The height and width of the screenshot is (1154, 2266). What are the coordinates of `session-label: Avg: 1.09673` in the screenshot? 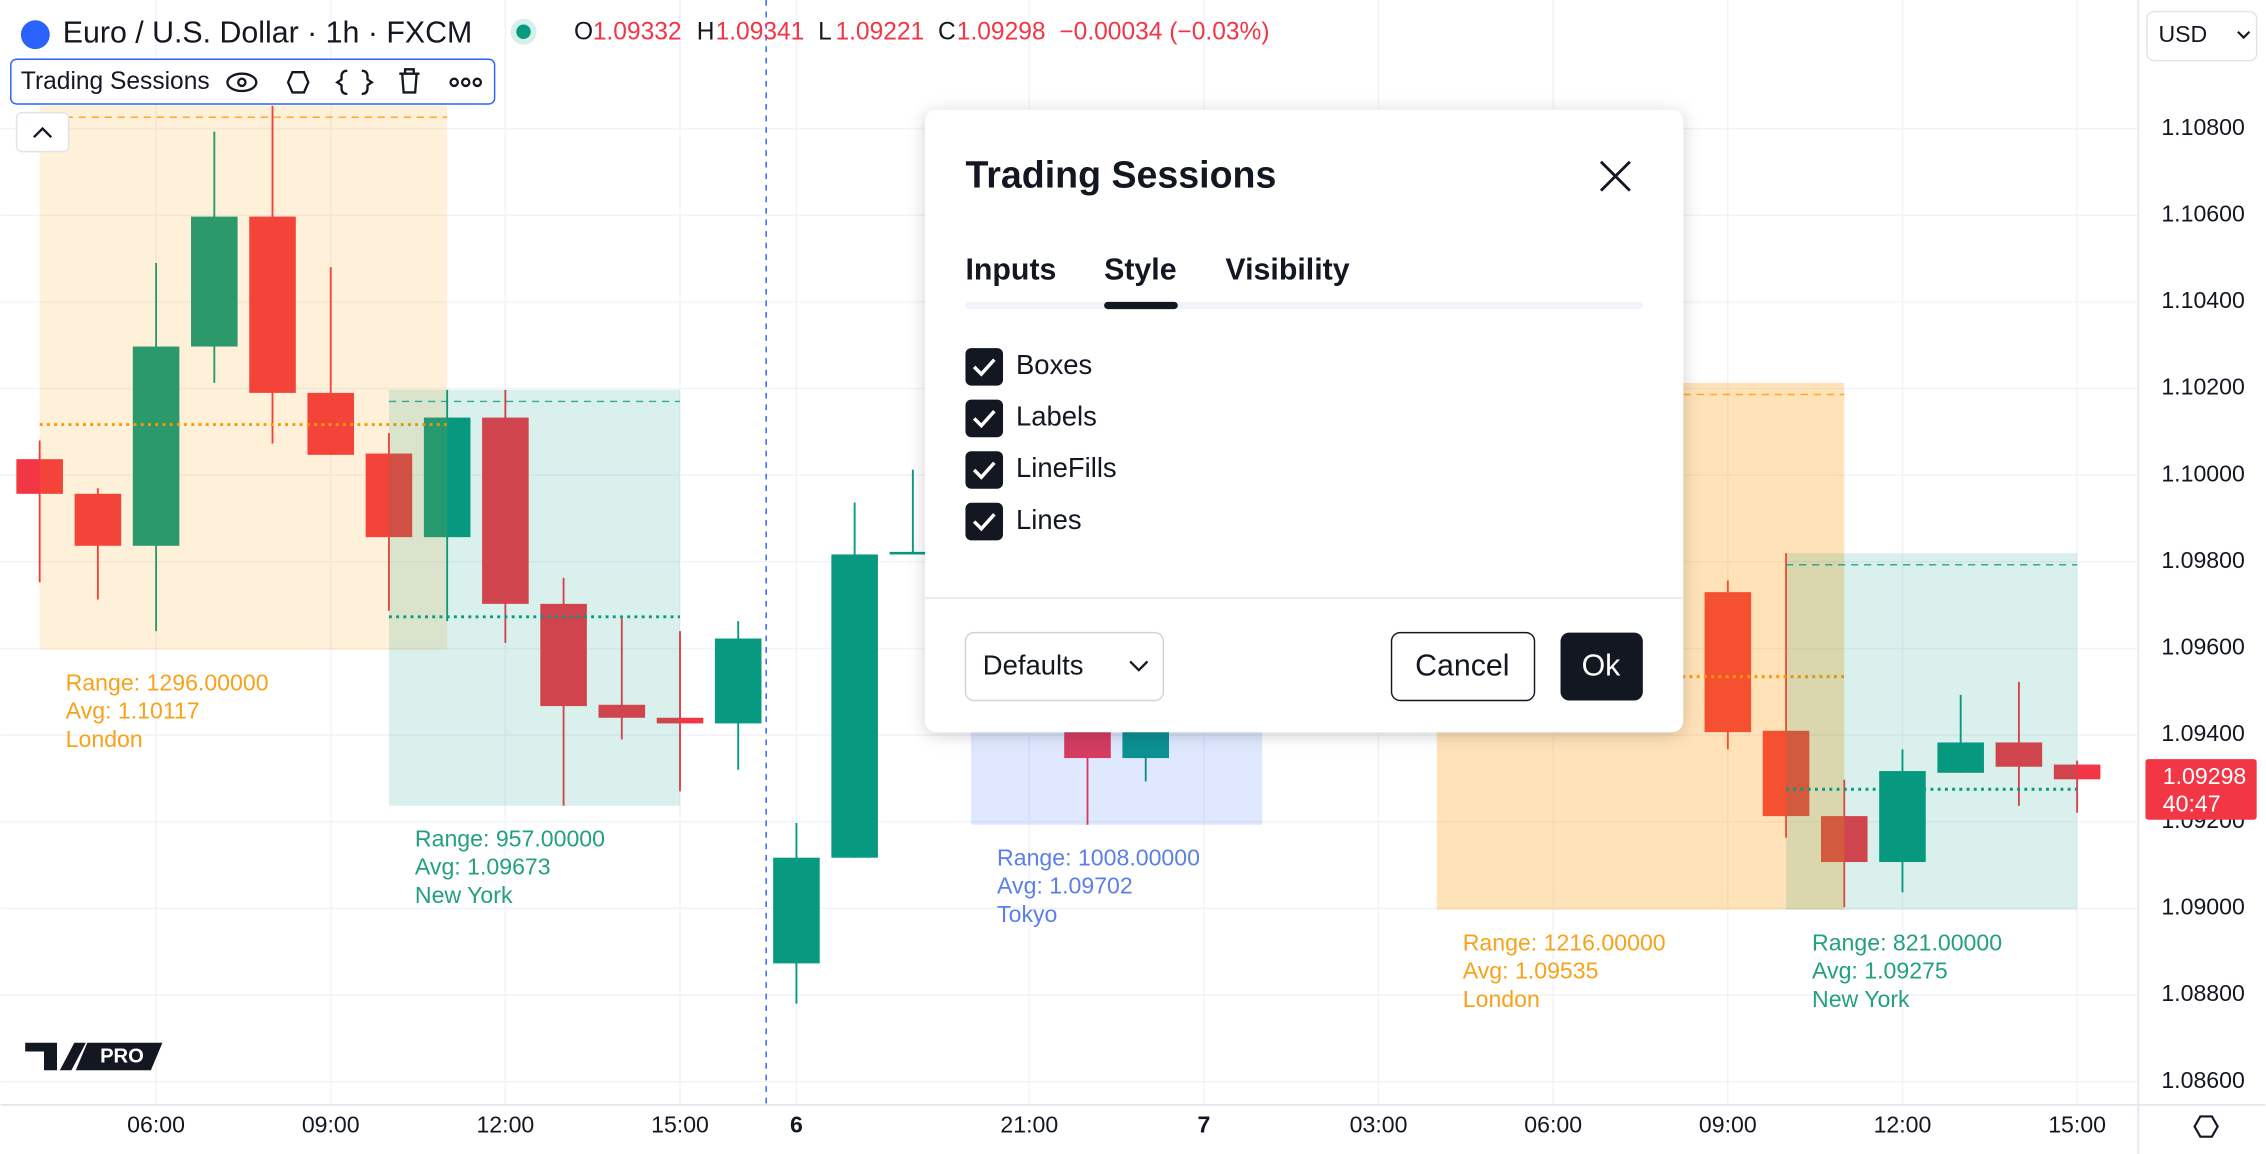 It's located at (483, 867).